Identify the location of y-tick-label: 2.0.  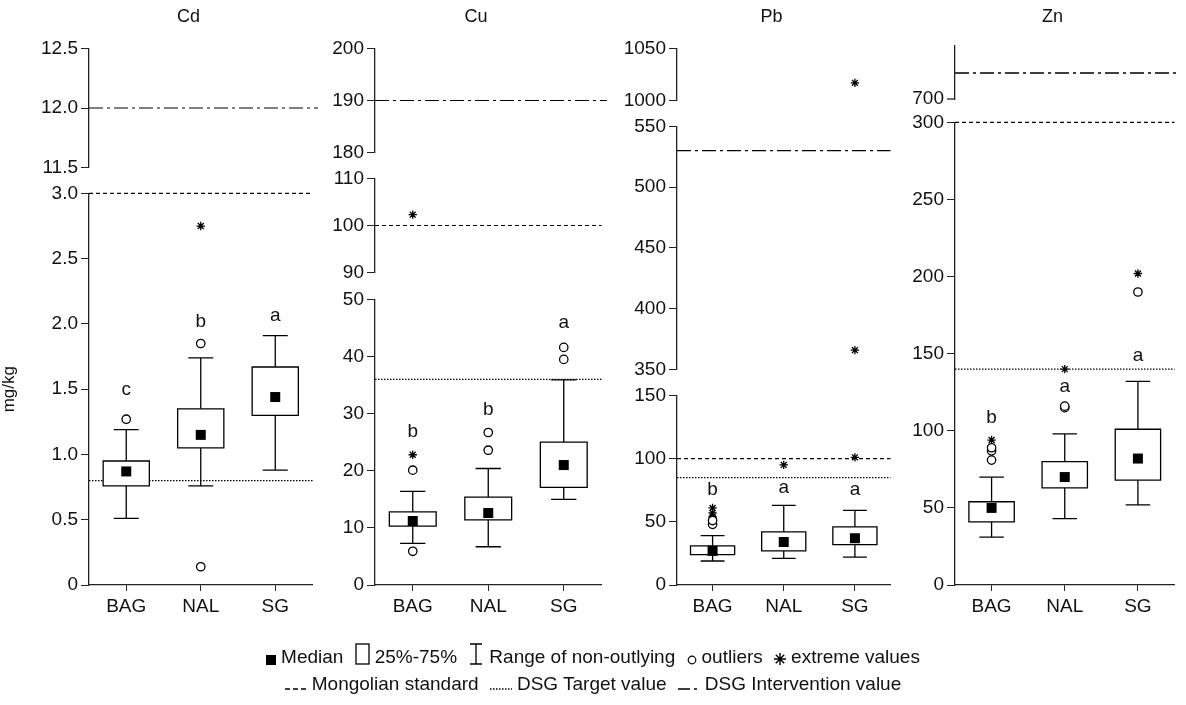
(64, 323).